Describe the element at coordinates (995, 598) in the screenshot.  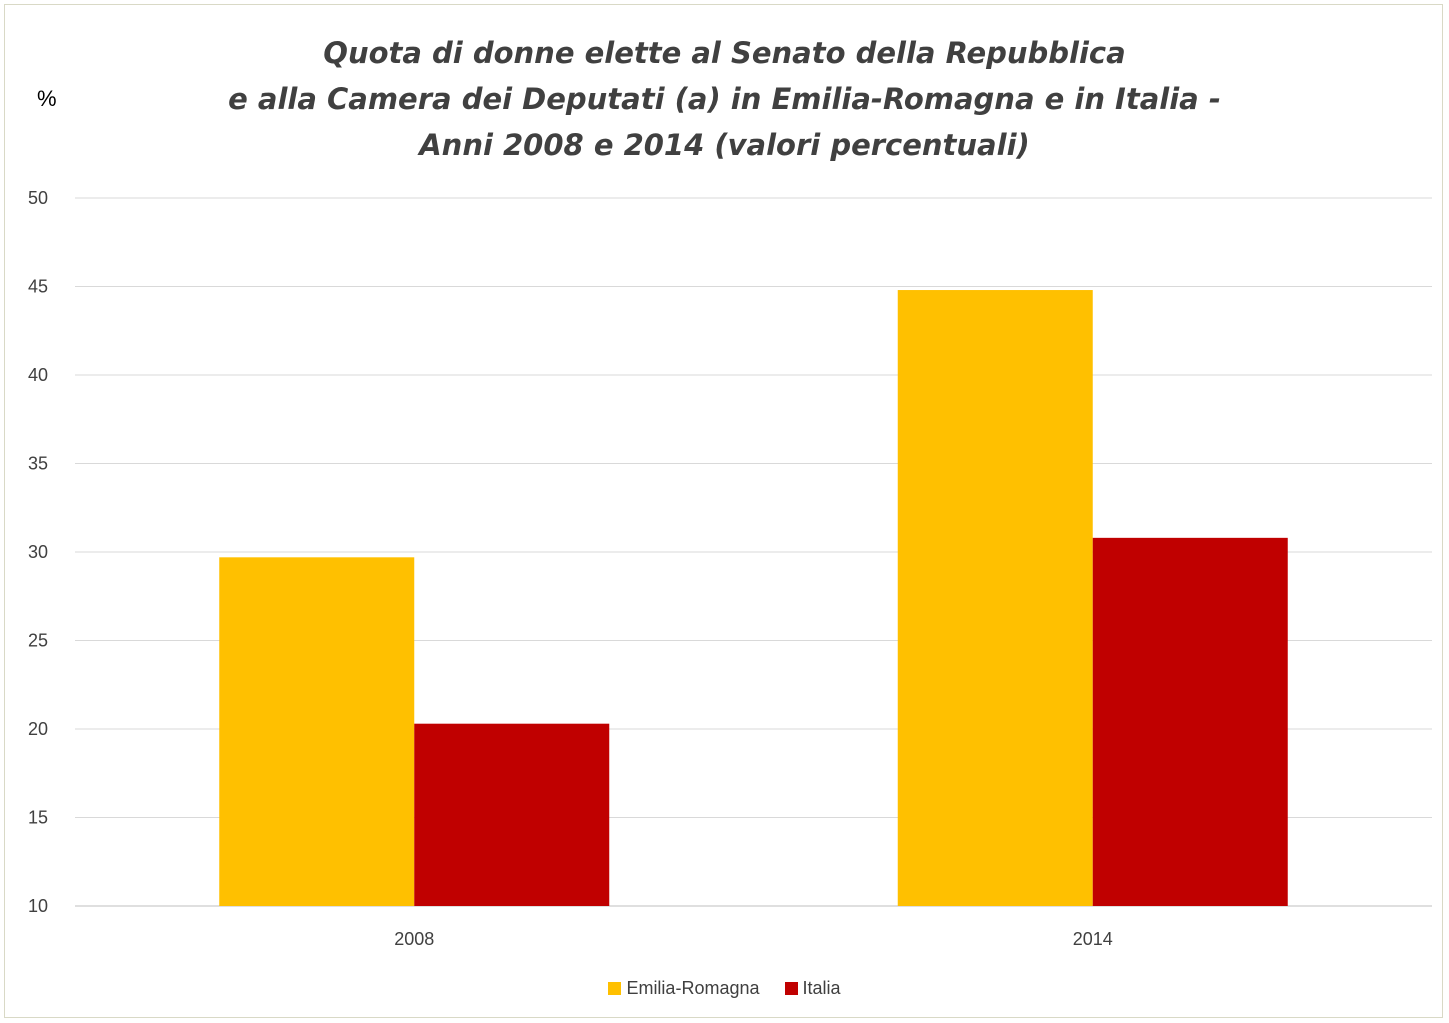
I see `bar-emilia-romagna-2014` at that location.